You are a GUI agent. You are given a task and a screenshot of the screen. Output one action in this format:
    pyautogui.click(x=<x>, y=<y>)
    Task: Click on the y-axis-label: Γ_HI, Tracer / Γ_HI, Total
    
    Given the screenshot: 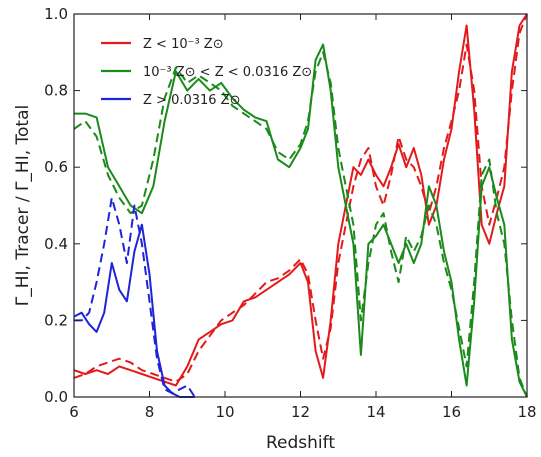 What is the action you would take?
    pyautogui.click(x=23, y=205)
    